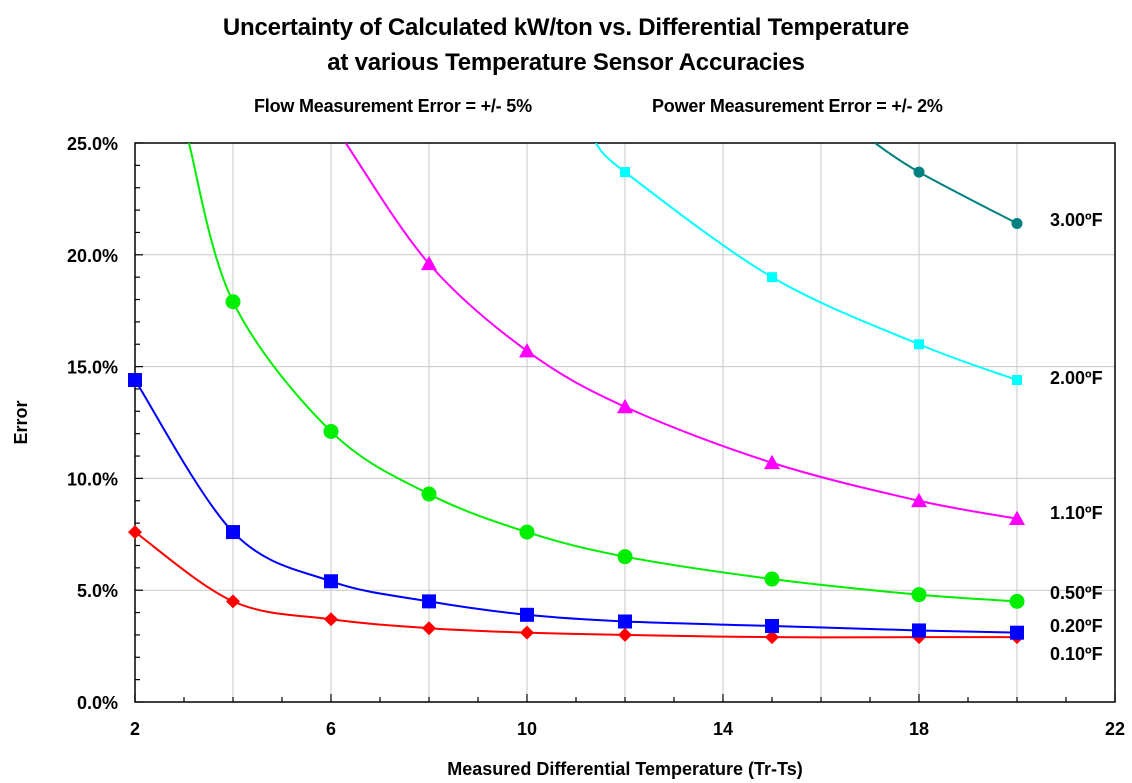 The width and height of the screenshot is (1132, 783). What do you see at coordinates (21, 422) in the screenshot?
I see `y-axis-label: Error` at bounding box center [21, 422].